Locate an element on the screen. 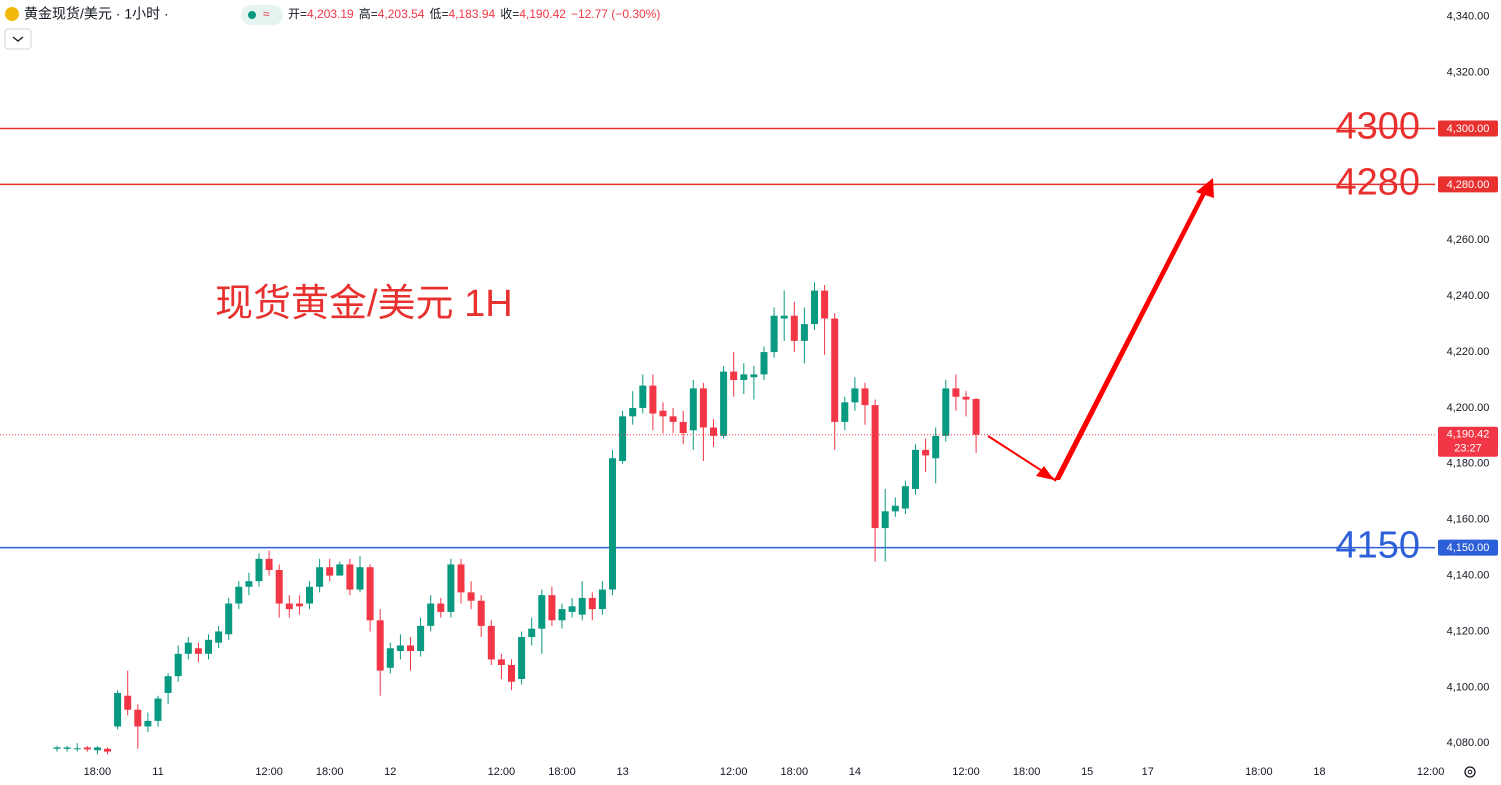  x-tick-label: 13 is located at coordinates (622, 772).